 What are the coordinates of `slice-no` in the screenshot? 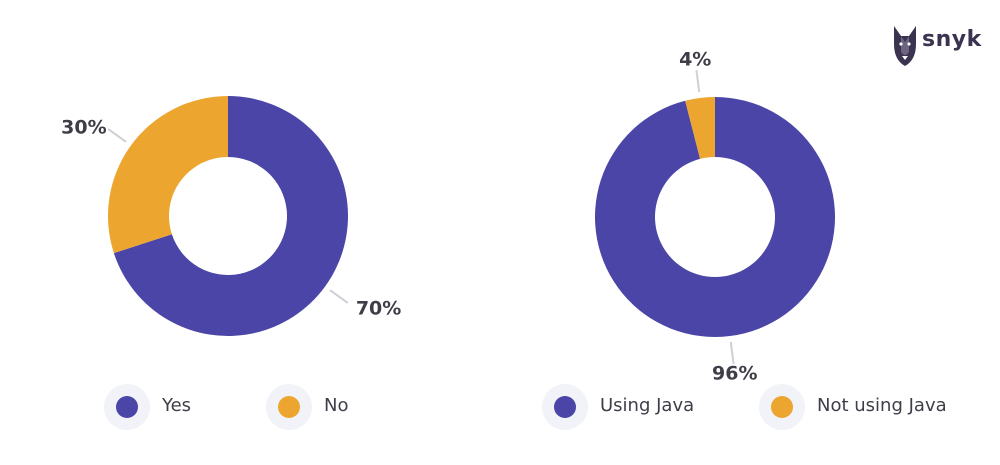 It's located at (167, 175).